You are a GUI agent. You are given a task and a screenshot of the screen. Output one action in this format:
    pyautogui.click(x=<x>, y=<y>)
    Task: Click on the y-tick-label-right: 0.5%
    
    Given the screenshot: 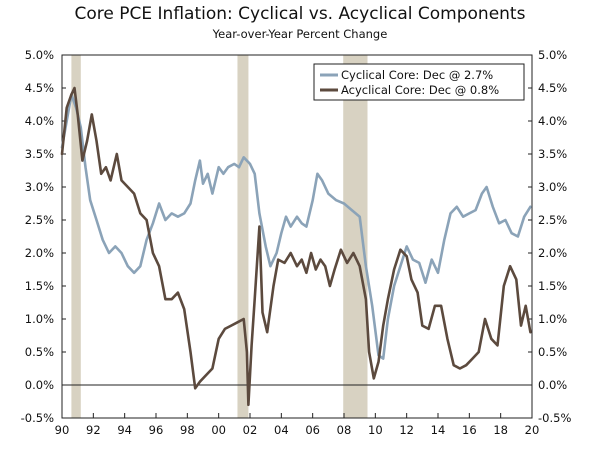 What is the action you would take?
    pyautogui.click(x=552, y=352)
    